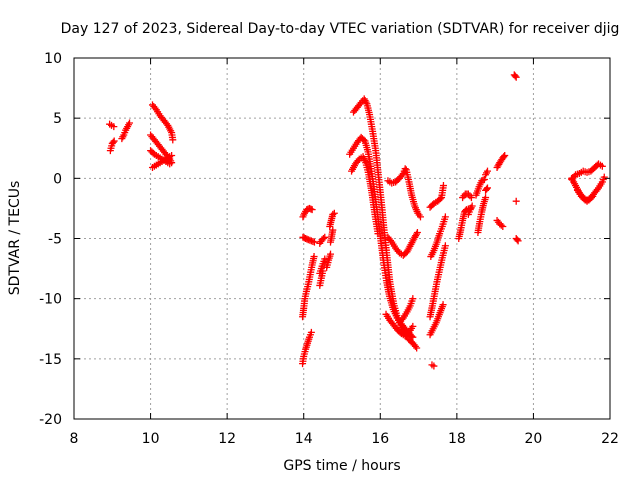 This screenshot has width=640, height=480. Describe the element at coordinates (341, 466) in the screenshot. I see `x-axis-label: GPS time / hours` at that location.